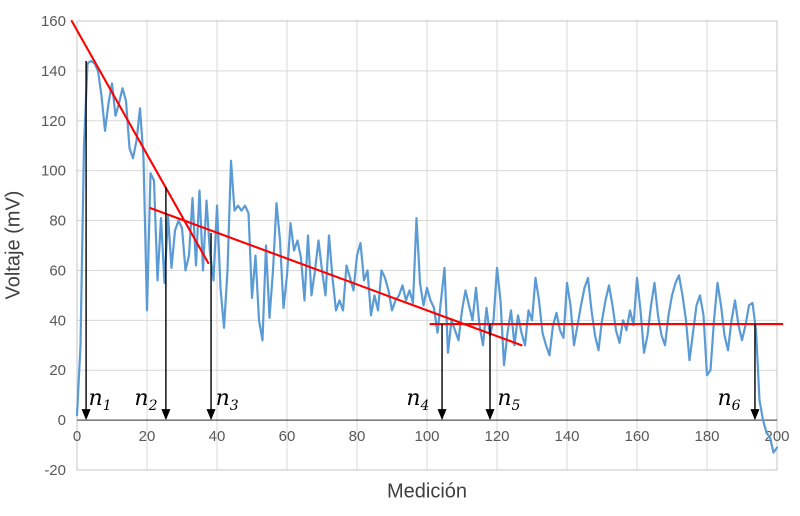 This screenshot has width=800, height=516. I want to click on annotation-arrowhead-n1, so click(86, 415).